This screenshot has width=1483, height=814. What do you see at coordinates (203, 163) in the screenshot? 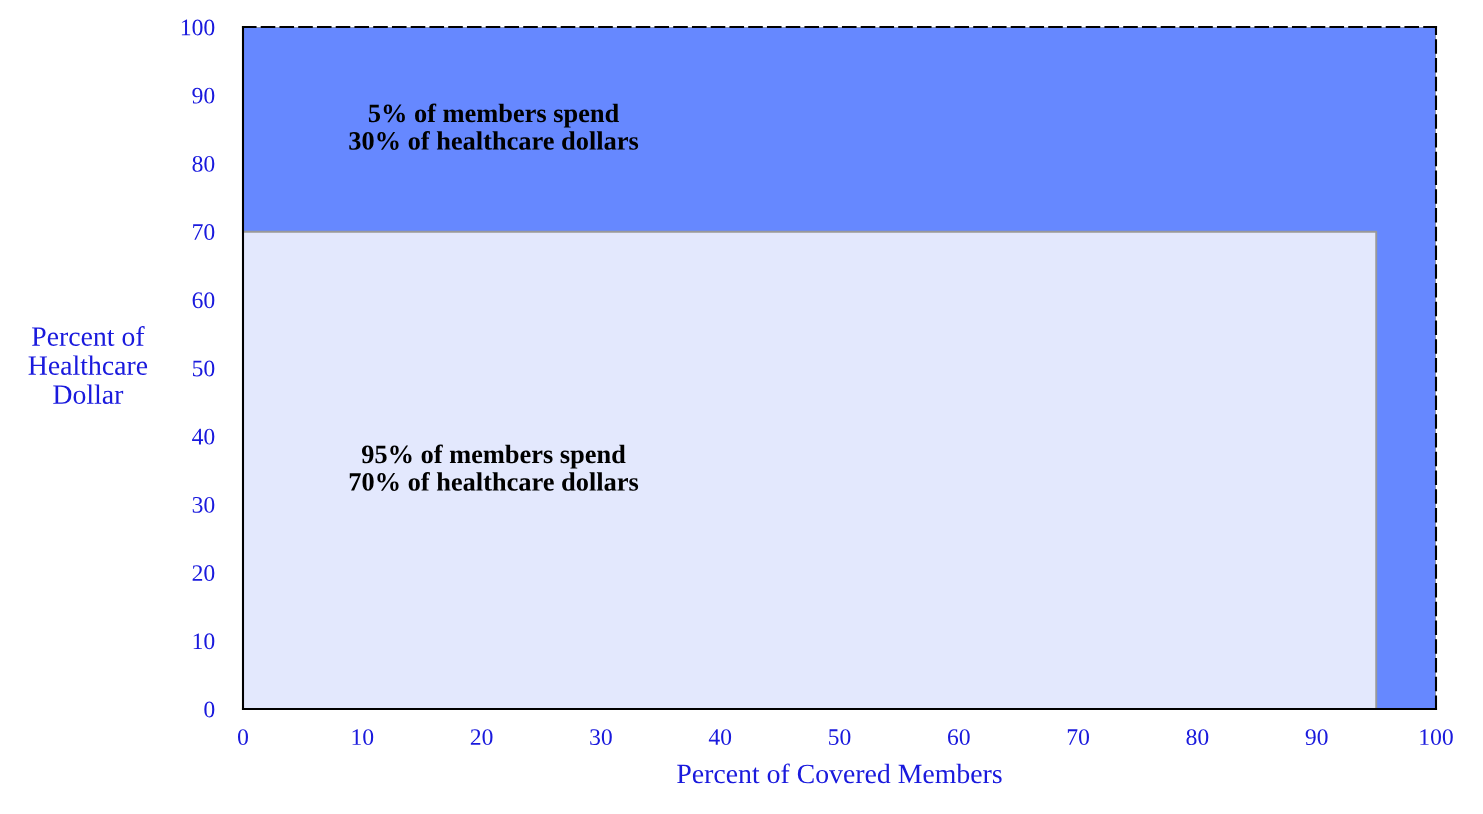
I see `y-tick-label: 80` at bounding box center [203, 163].